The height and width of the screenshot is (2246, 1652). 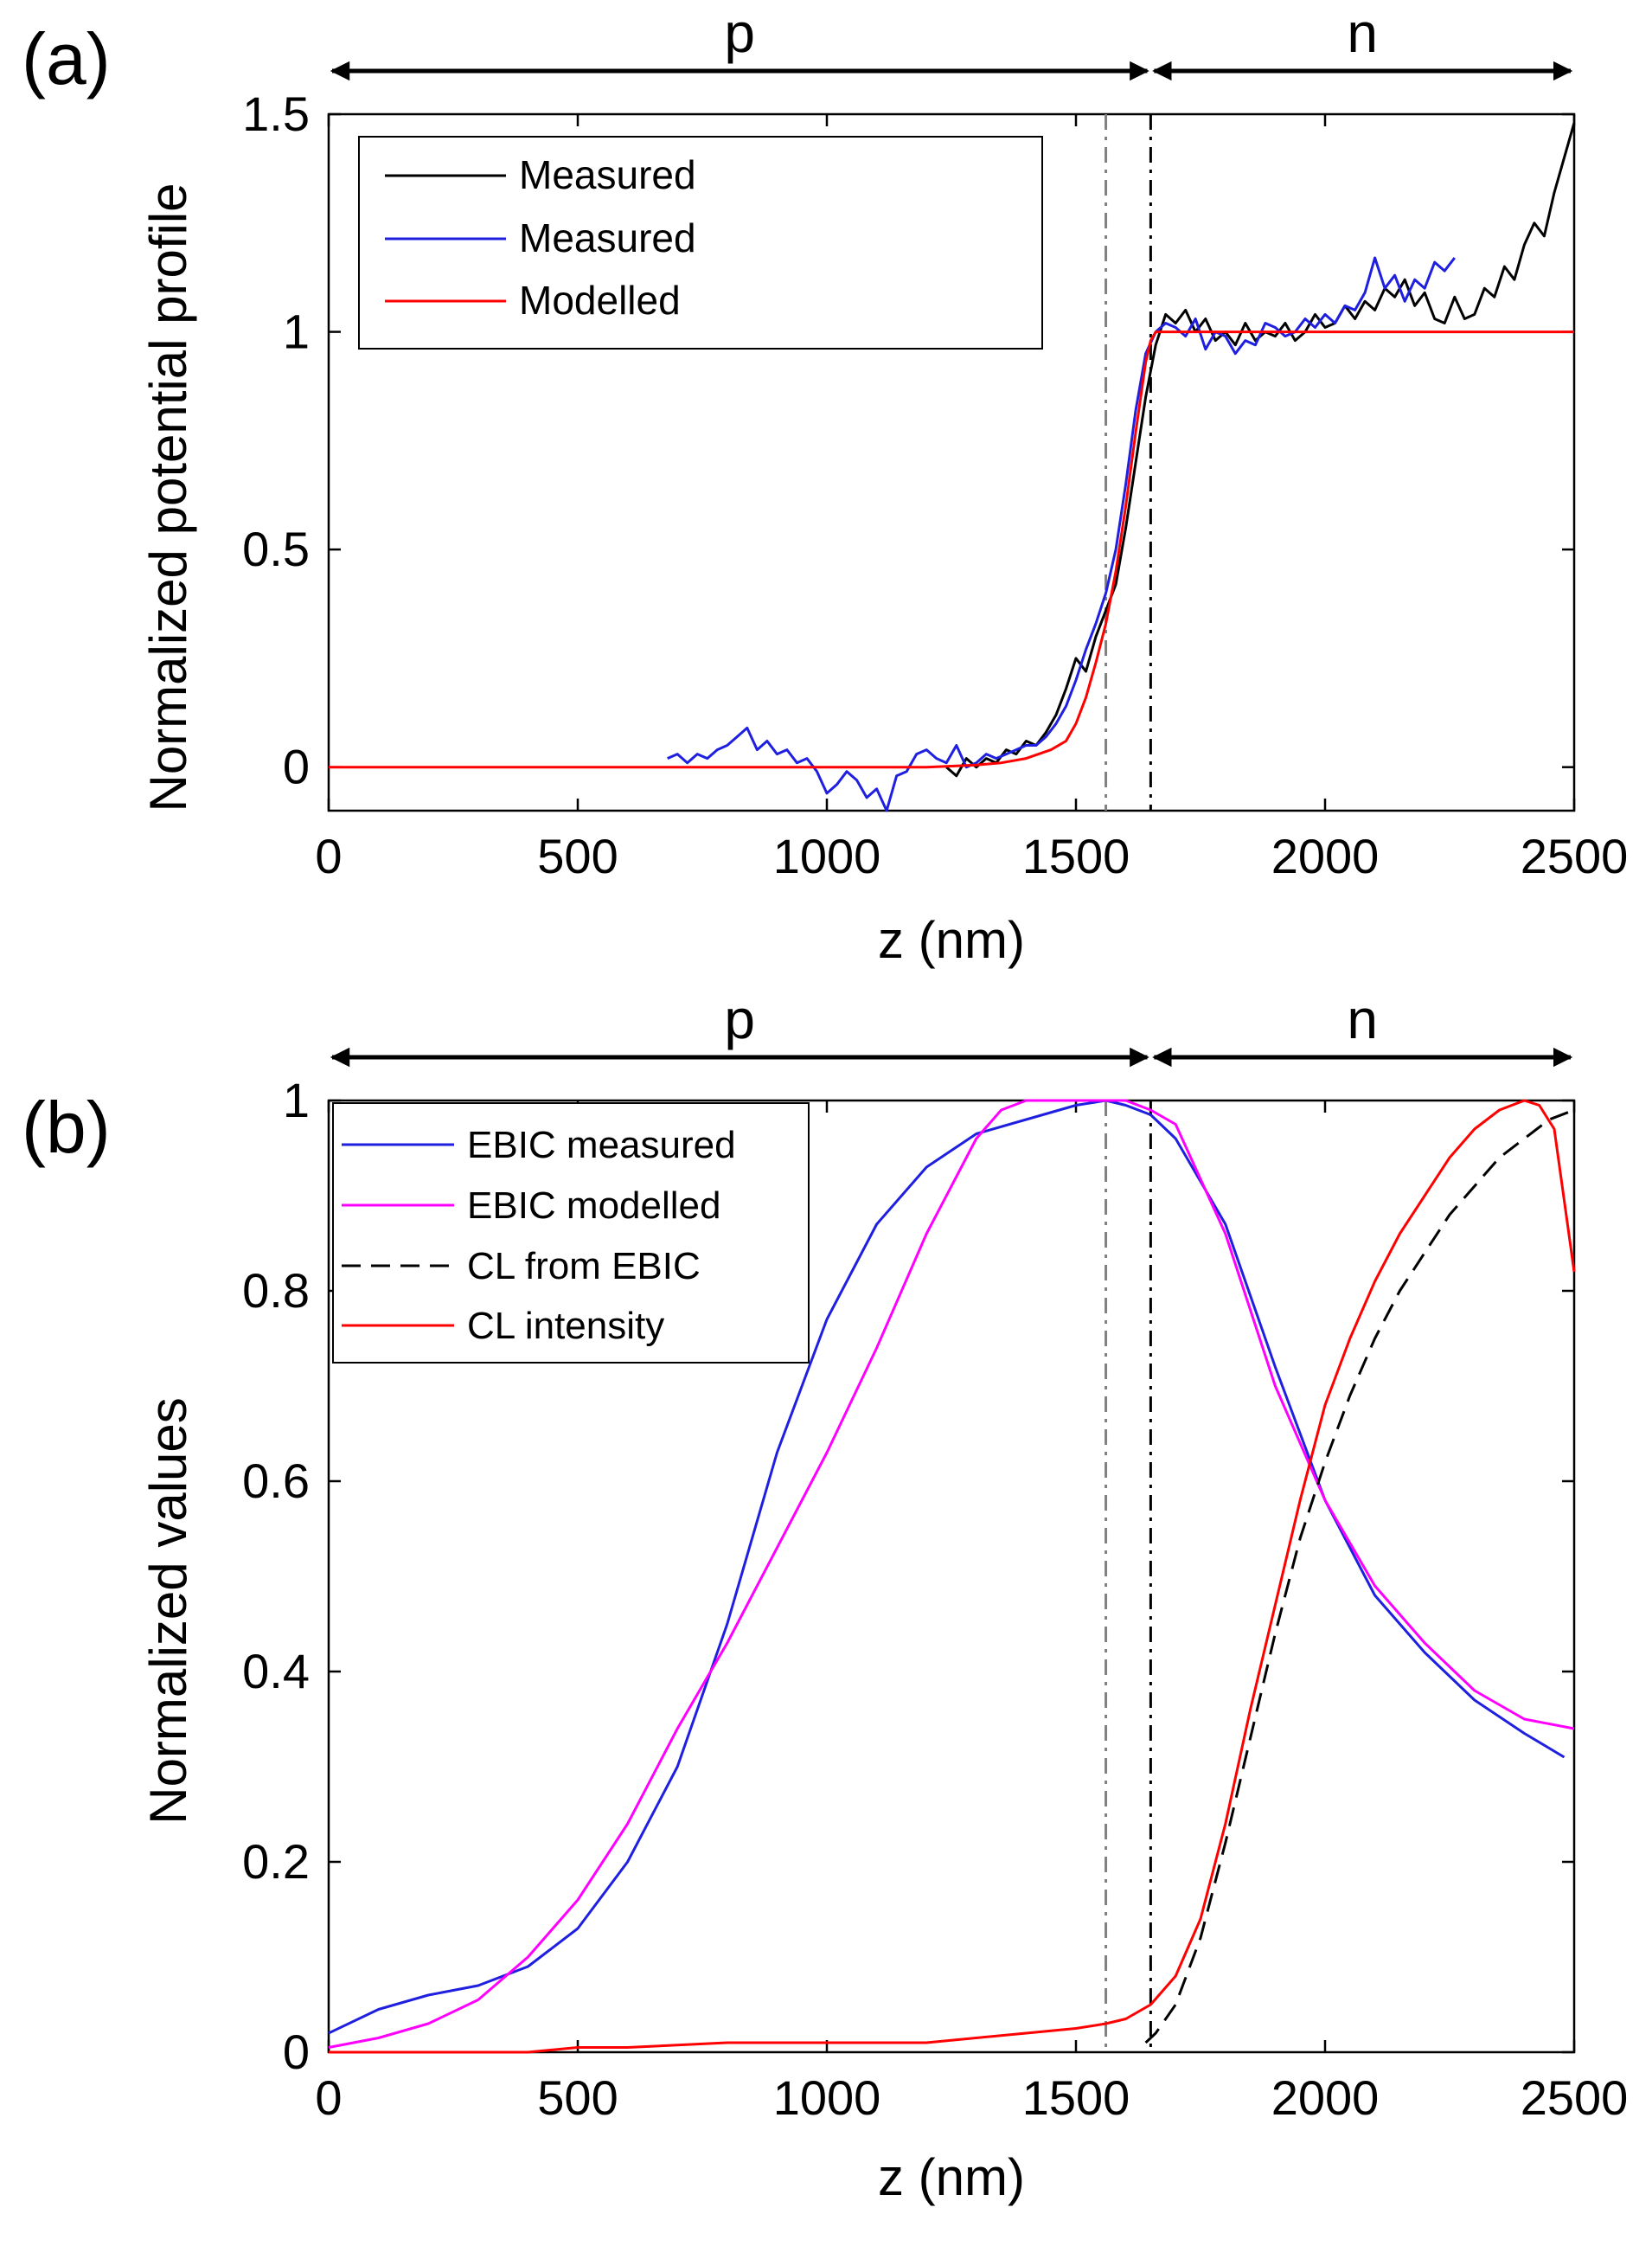 What do you see at coordinates (593, 1205) in the screenshot?
I see `panel-b-legend-label-1: EBIC modelled` at bounding box center [593, 1205].